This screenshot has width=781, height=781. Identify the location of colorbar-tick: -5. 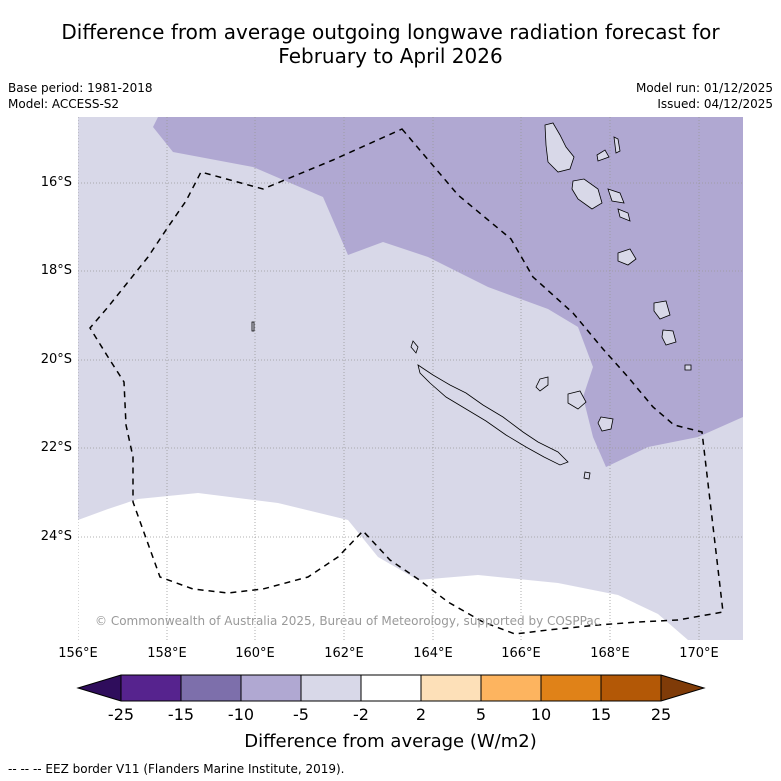
(301, 714).